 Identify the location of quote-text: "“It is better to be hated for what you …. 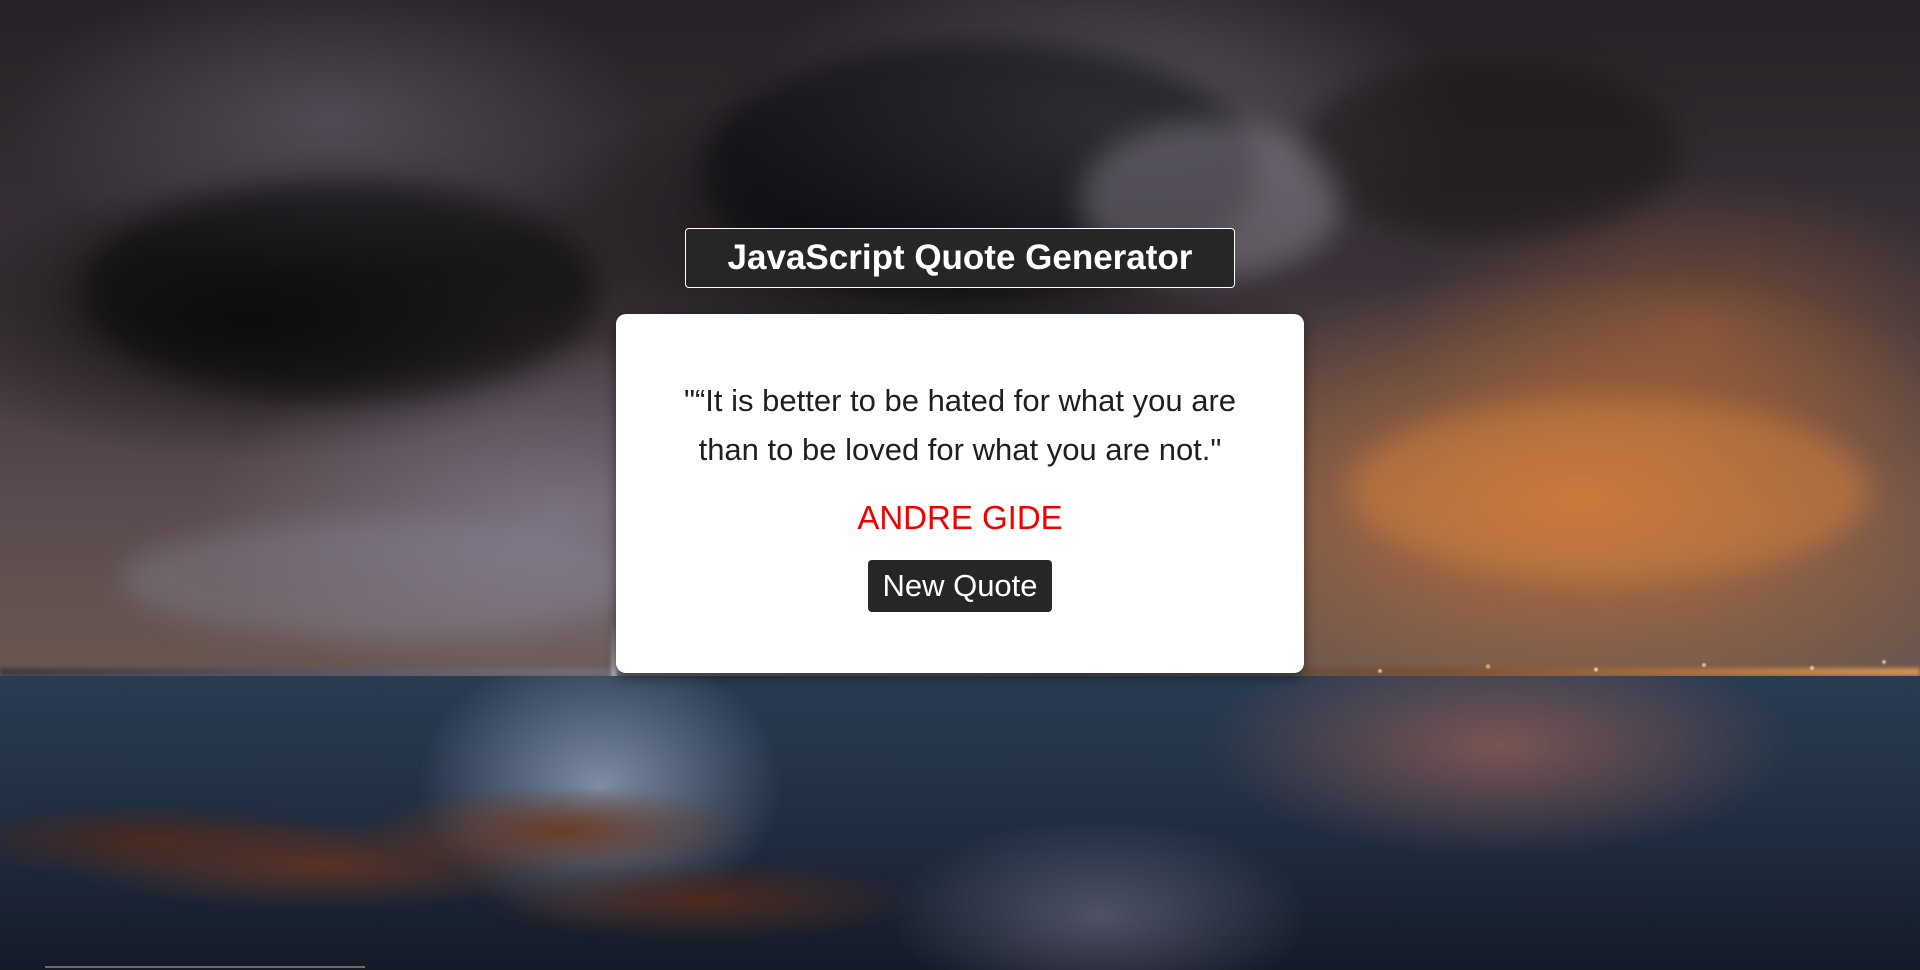
(960, 425).